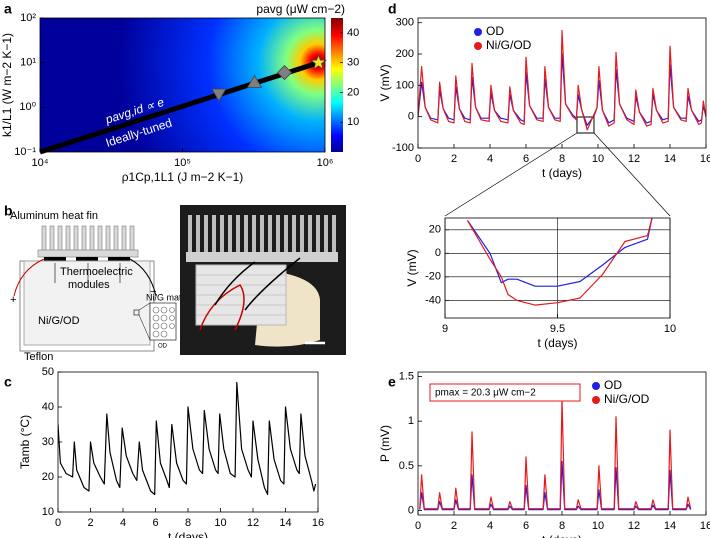 Image resolution: width=710 pixels, height=538 pixels. What do you see at coordinates (25, 442) in the screenshot?
I see `y-axis-label: Tamb (°C)` at bounding box center [25, 442].